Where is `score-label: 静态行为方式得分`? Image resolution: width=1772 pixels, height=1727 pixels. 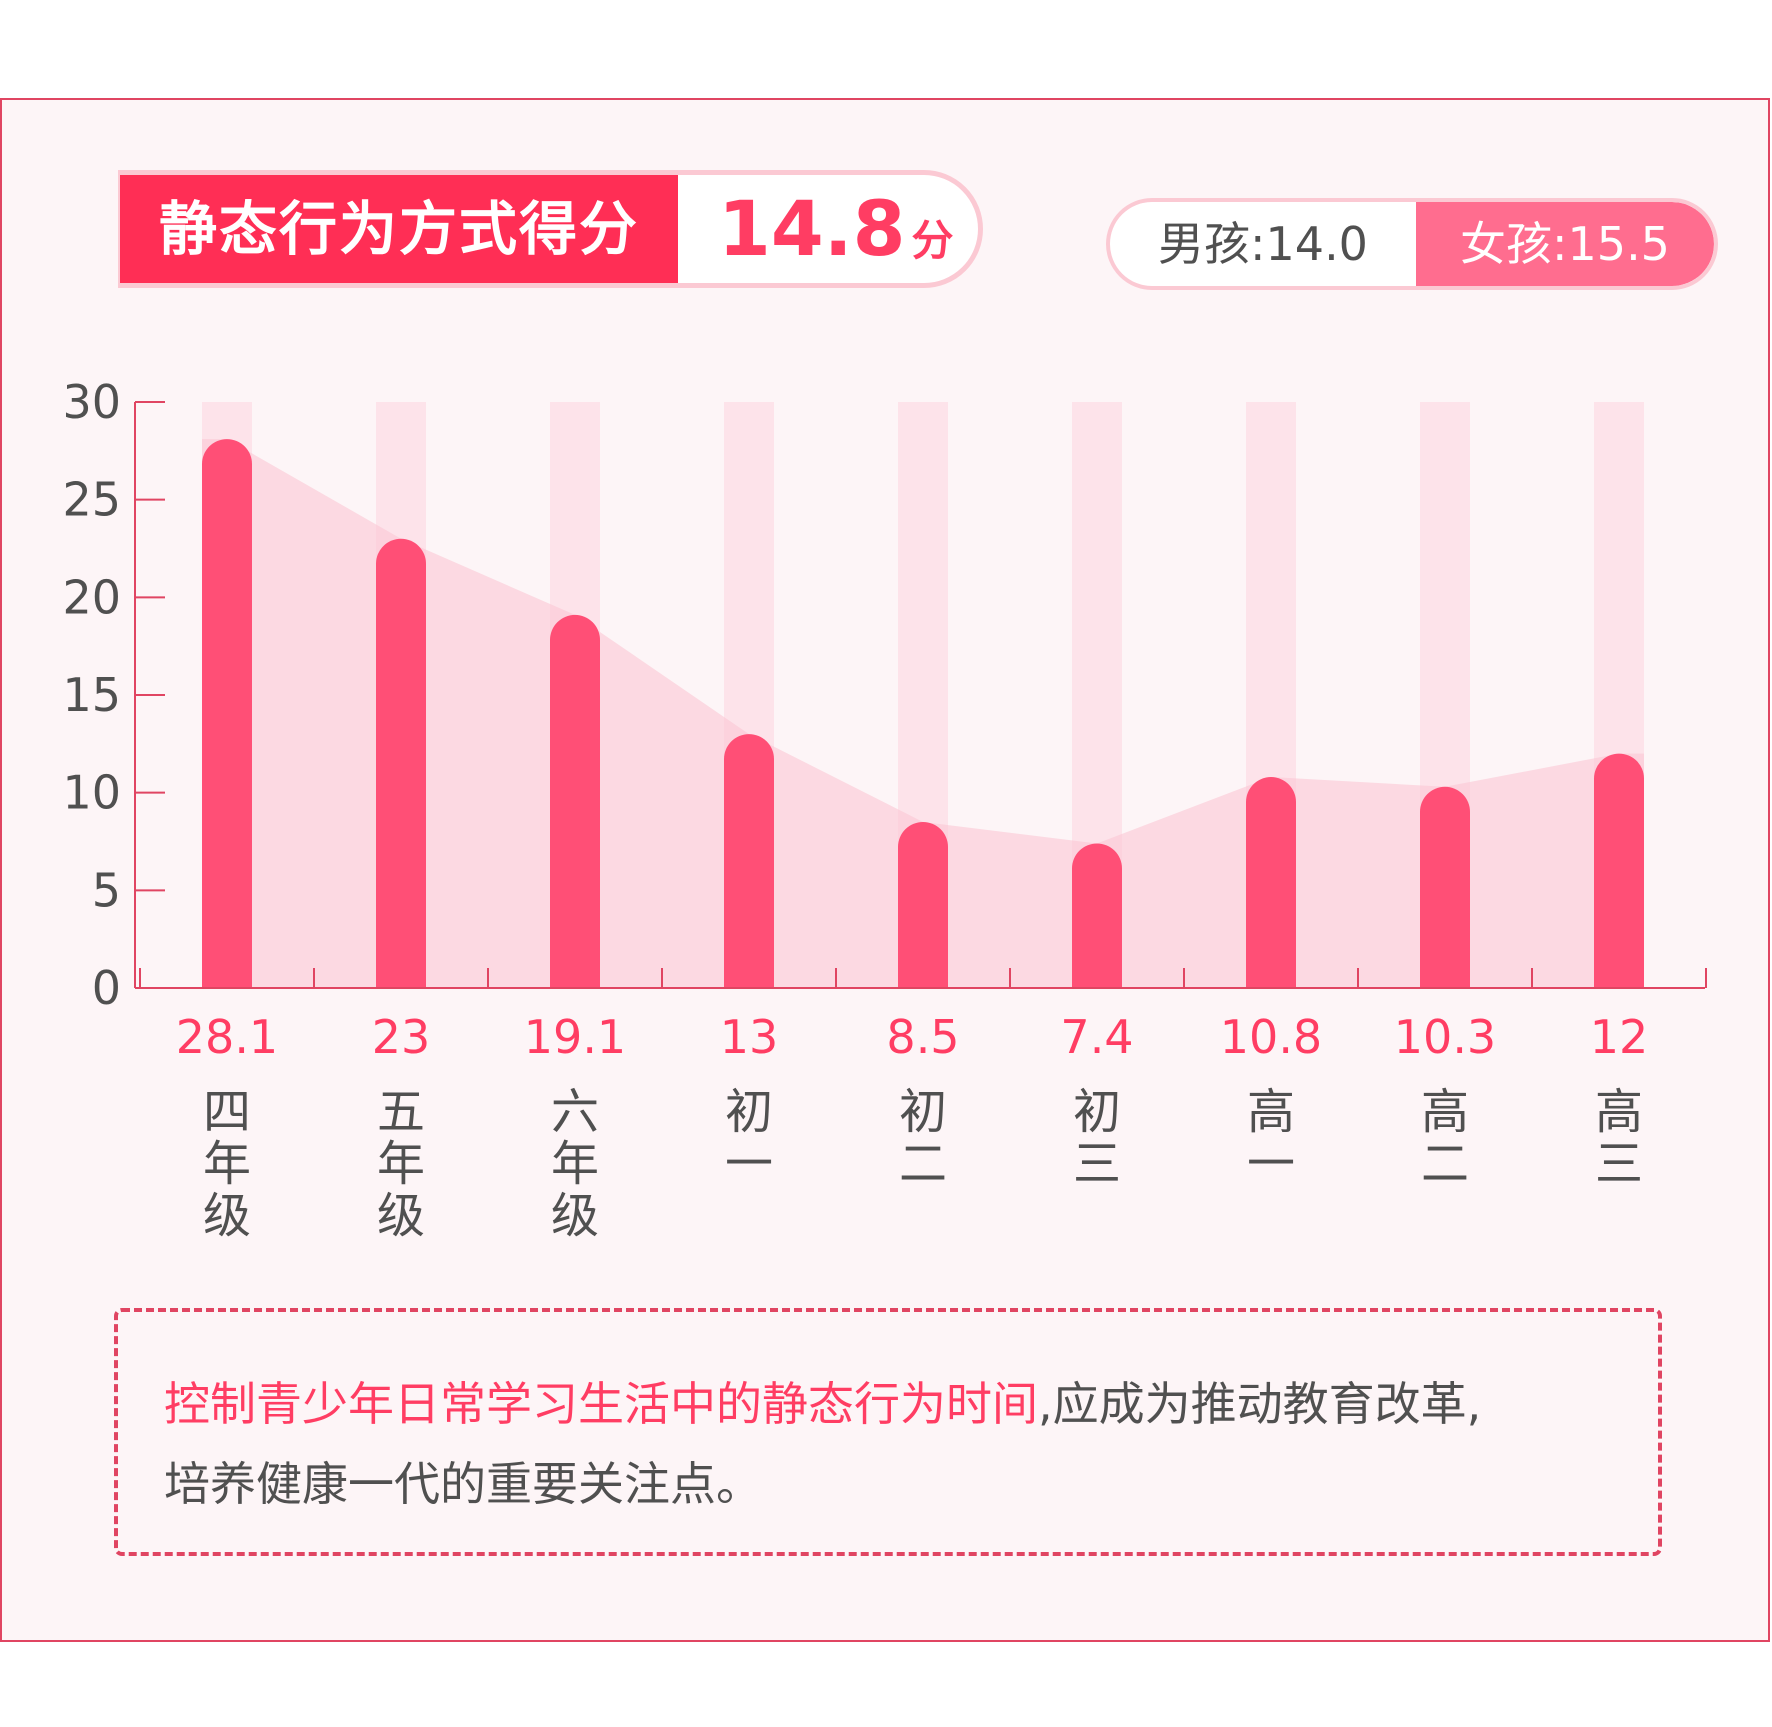
score-label: 静态行为方式得分 is located at coordinates (399, 229).